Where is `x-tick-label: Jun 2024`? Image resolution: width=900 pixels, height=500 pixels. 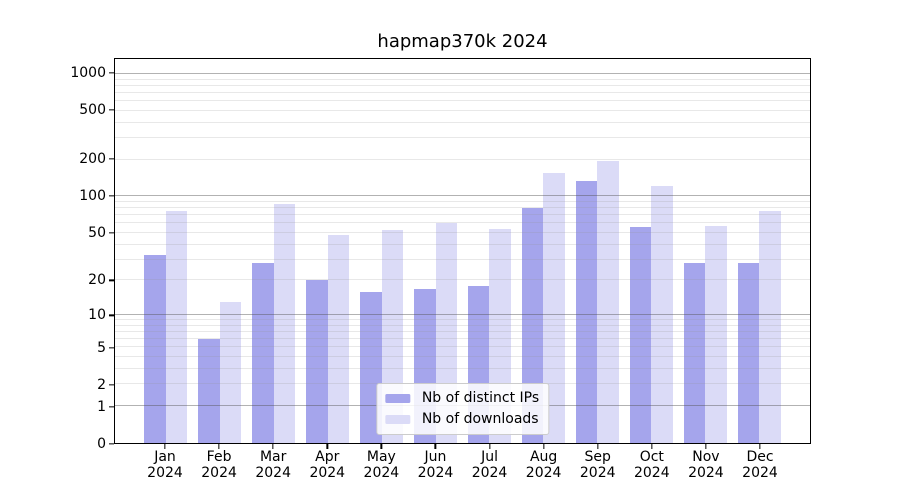
x-tick-label: Jun 2024 is located at coordinates (435, 465).